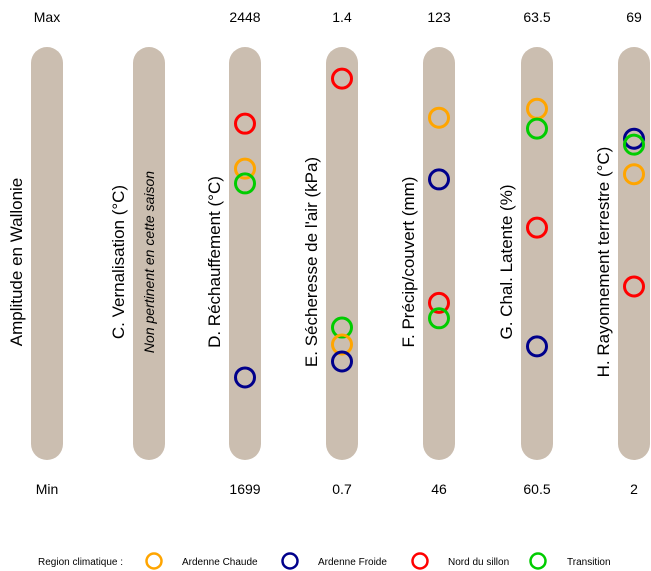 The height and width of the screenshot is (571, 651). What do you see at coordinates (634, 17) in the screenshot?
I see `max-label: 69` at bounding box center [634, 17].